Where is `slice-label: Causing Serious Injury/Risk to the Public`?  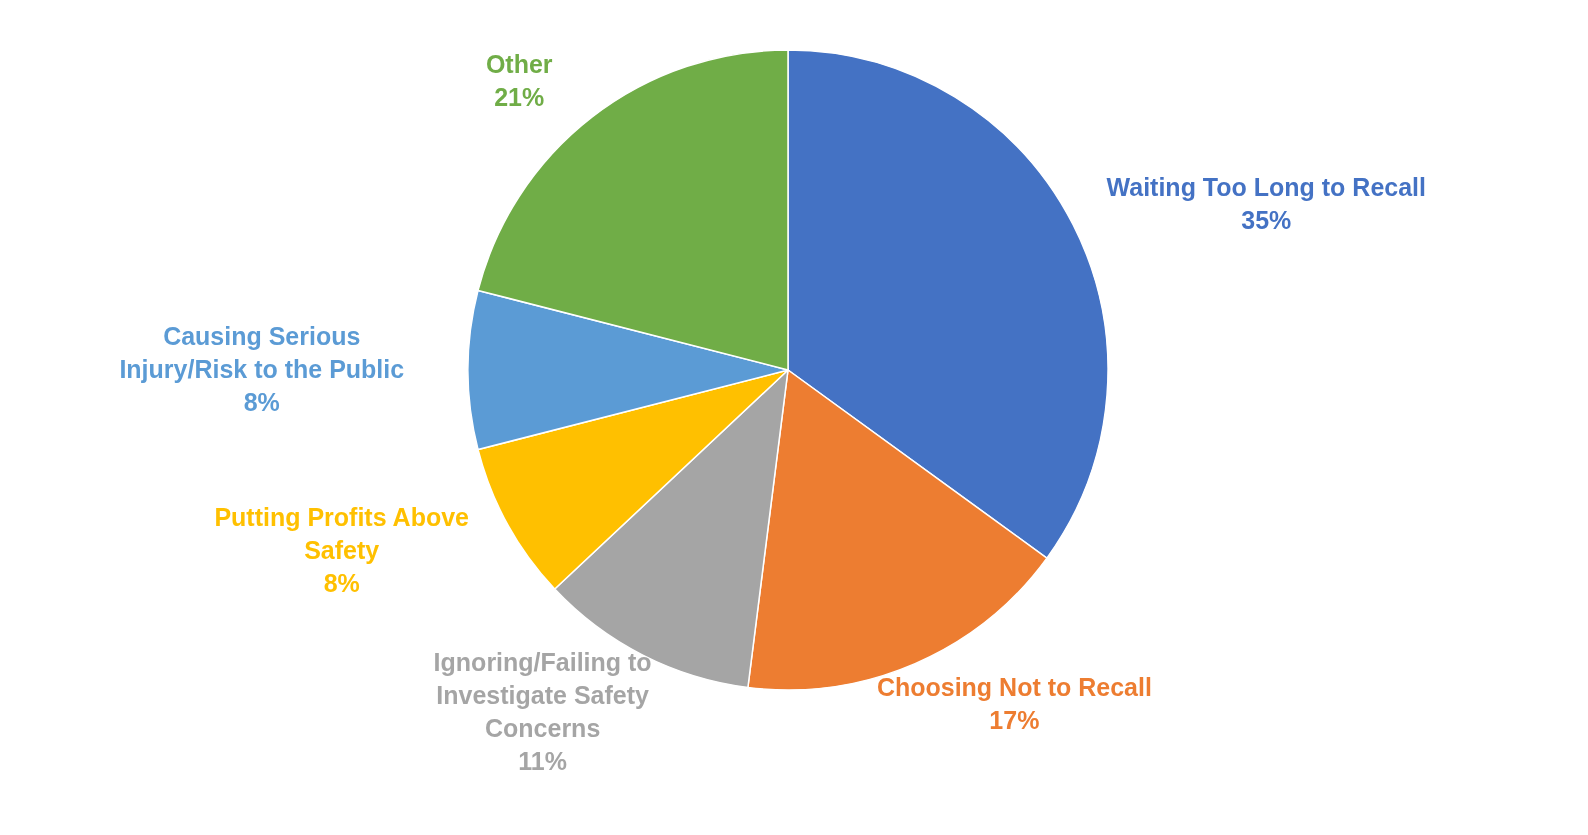 slice-label: Causing Serious Injury/Risk to the Public is located at coordinates (262, 352).